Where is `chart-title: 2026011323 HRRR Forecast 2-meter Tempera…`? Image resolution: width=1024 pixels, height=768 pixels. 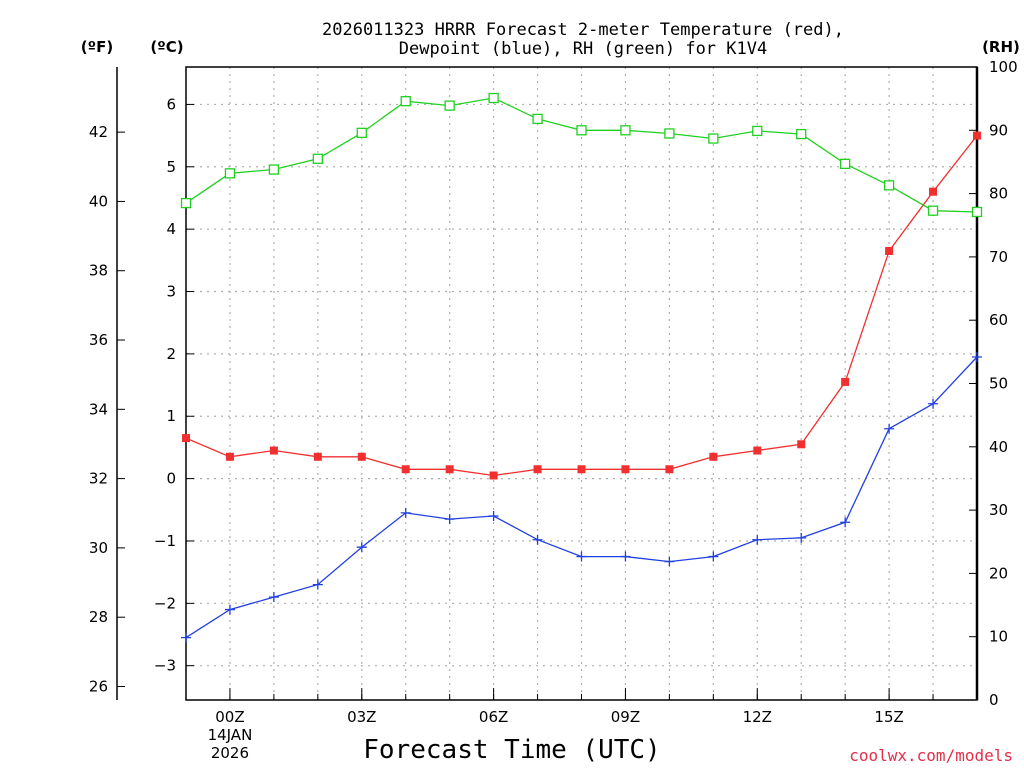 chart-title: 2026011323 HRRR Forecast 2-meter Tempera… is located at coordinates (583, 39).